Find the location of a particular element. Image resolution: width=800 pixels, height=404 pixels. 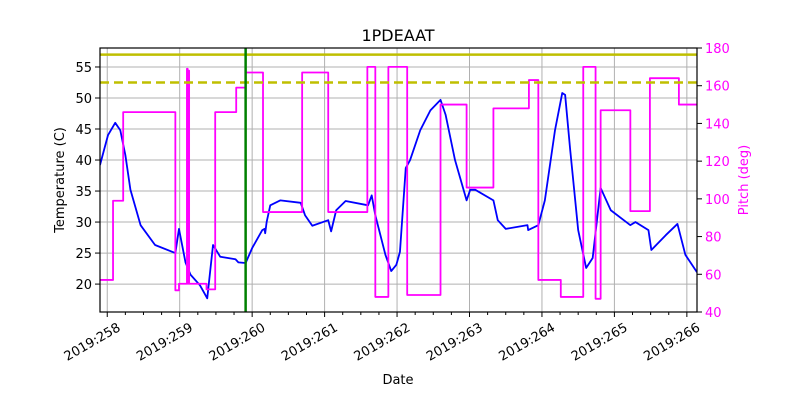

y-tick-label: 35 is located at coordinates (83, 192).